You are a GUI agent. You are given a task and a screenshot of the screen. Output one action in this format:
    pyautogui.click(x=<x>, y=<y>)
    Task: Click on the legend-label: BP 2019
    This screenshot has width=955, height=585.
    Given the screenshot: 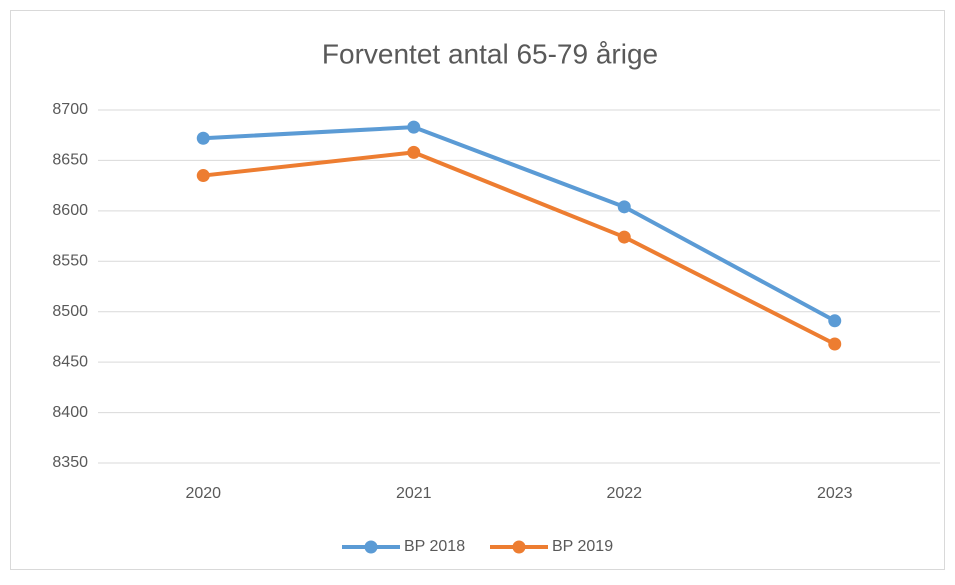 What is the action you would take?
    pyautogui.click(x=582, y=546)
    